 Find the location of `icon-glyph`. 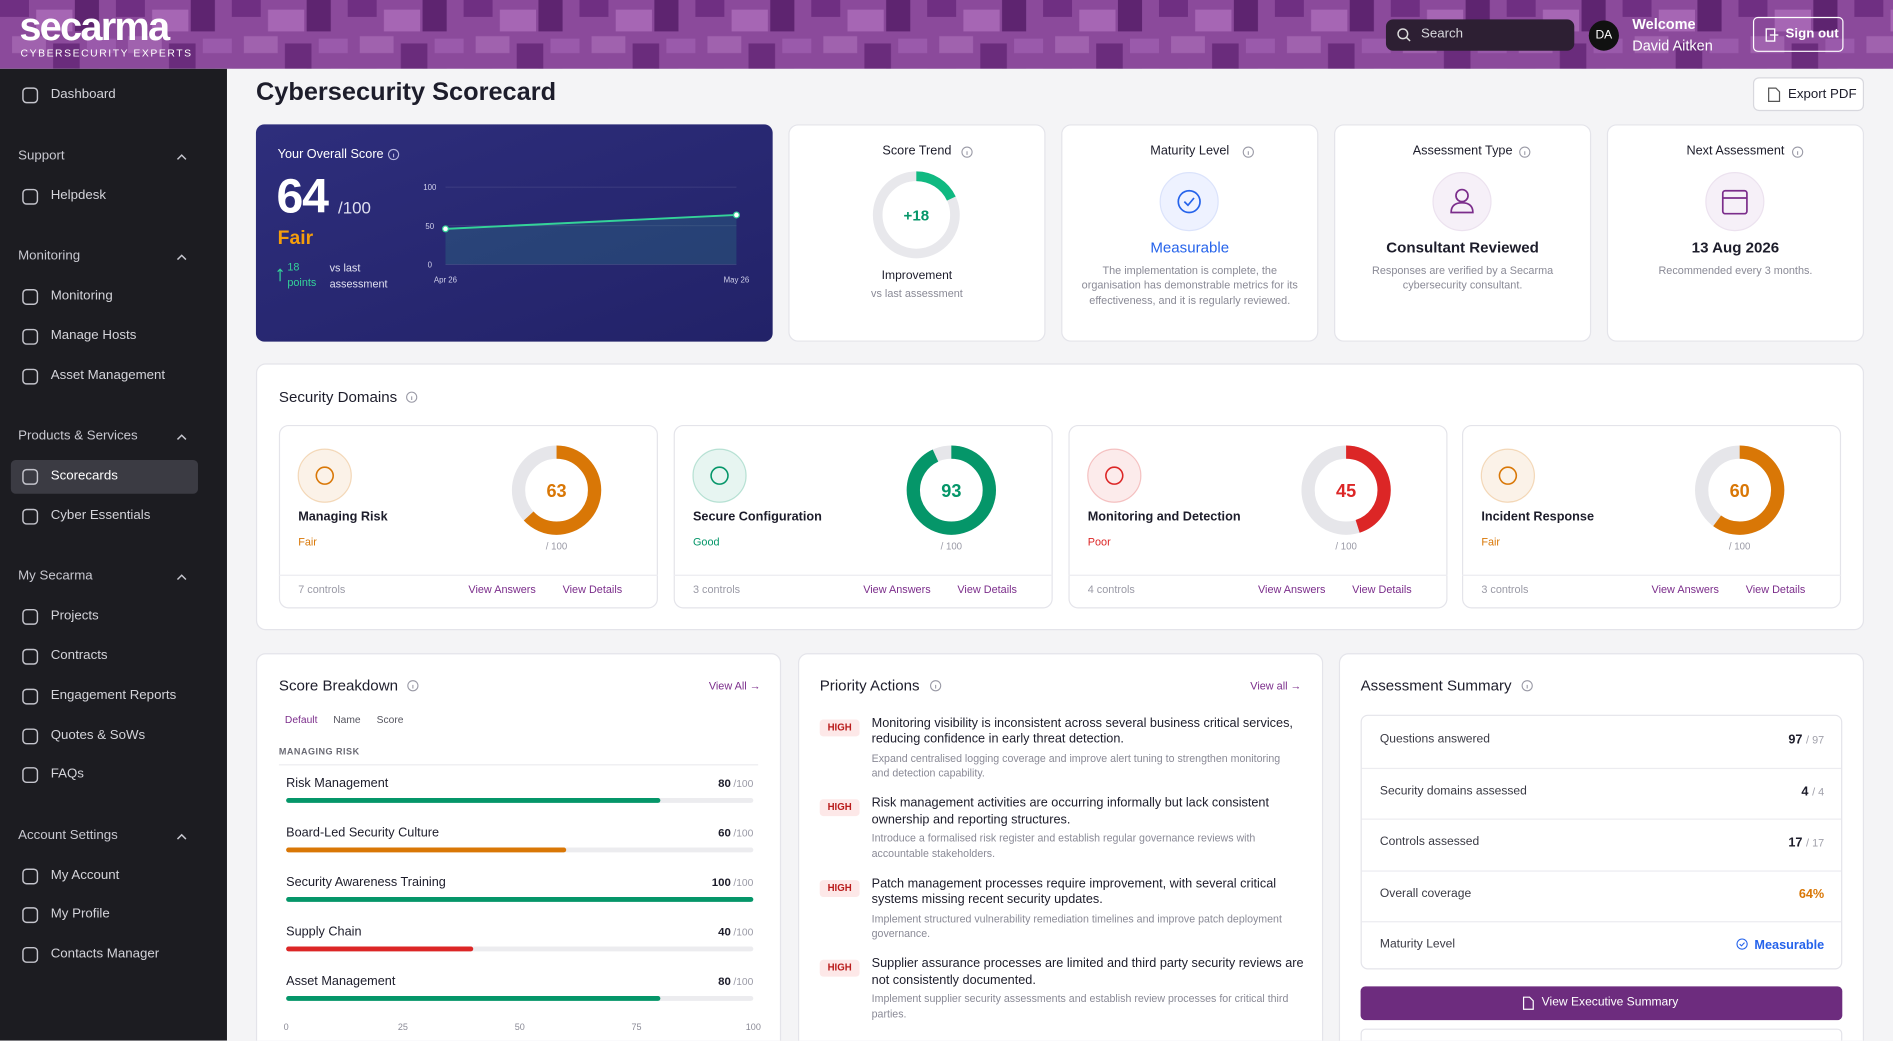

icon-glyph is located at coordinates (324, 475).